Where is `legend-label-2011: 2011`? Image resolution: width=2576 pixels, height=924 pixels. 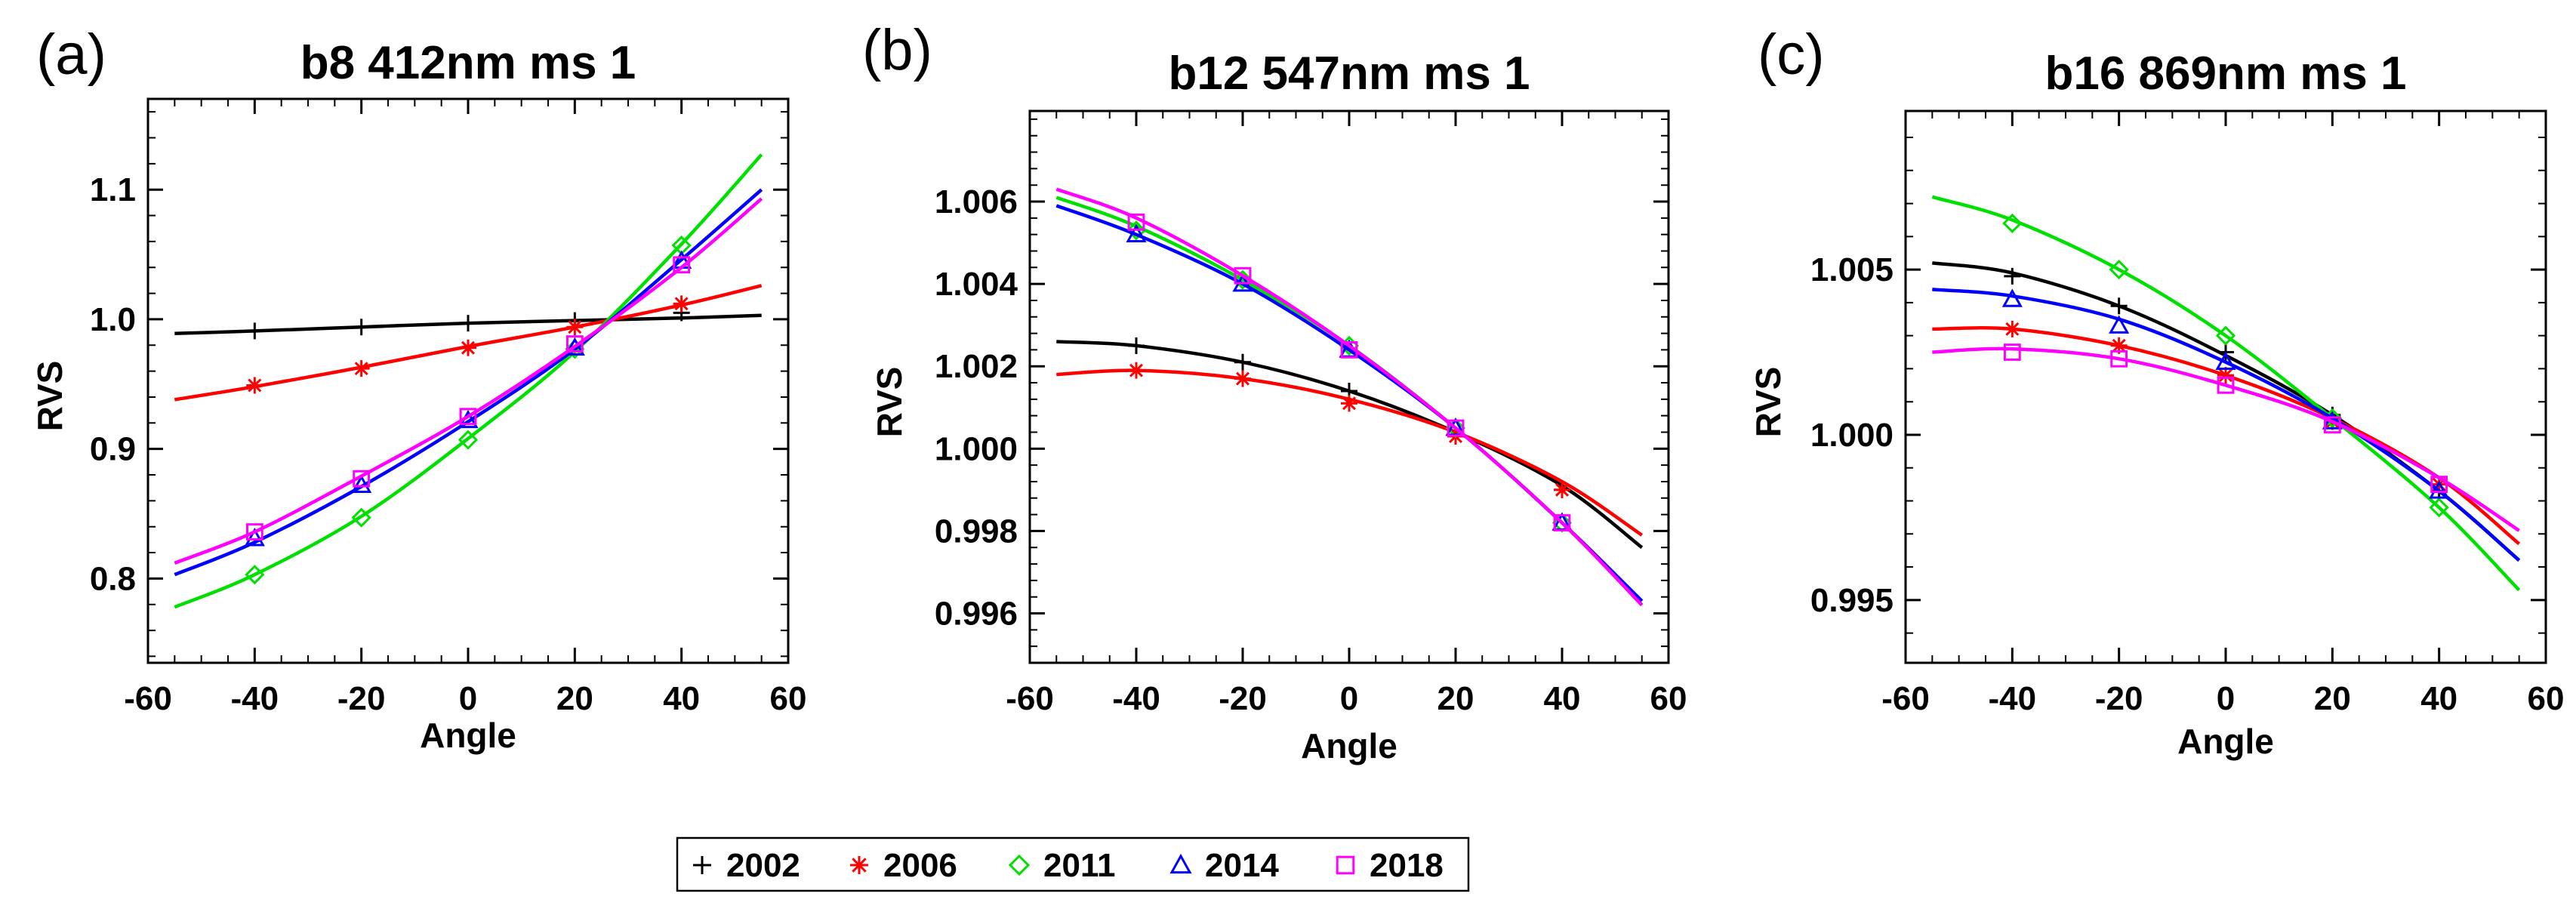
legend-label-2011: 2011 is located at coordinates (1079, 865).